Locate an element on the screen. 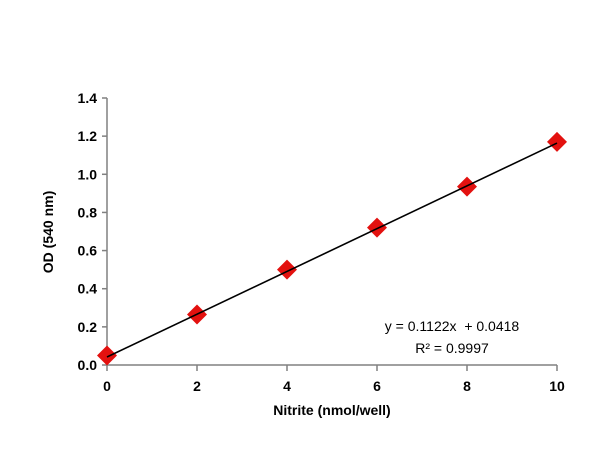  equation-label: y = 0.1122x + 0.0418 is located at coordinates (452, 326).